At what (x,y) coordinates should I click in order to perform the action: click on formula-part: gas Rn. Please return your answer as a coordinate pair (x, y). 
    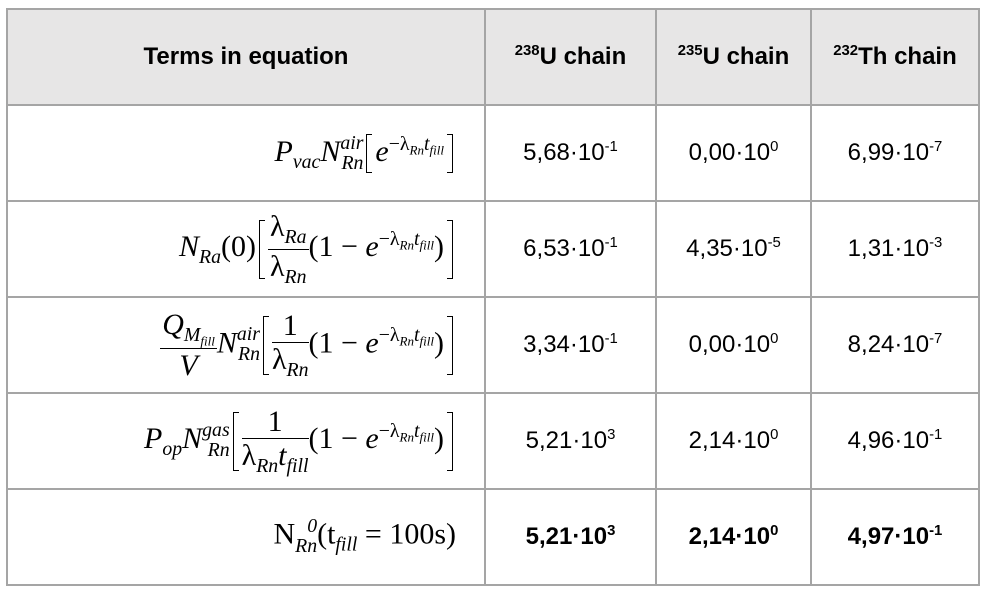
    Looking at the image, I should click on (216, 440).